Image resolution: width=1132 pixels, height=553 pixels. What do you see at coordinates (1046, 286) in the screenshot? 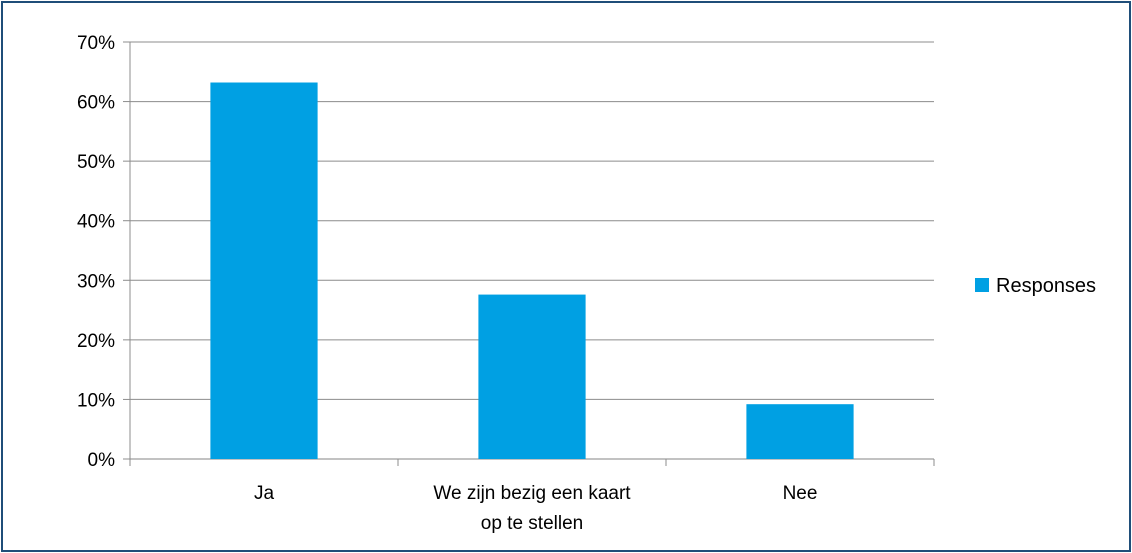
I see `legend-label-responses: Responses` at bounding box center [1046, 286].